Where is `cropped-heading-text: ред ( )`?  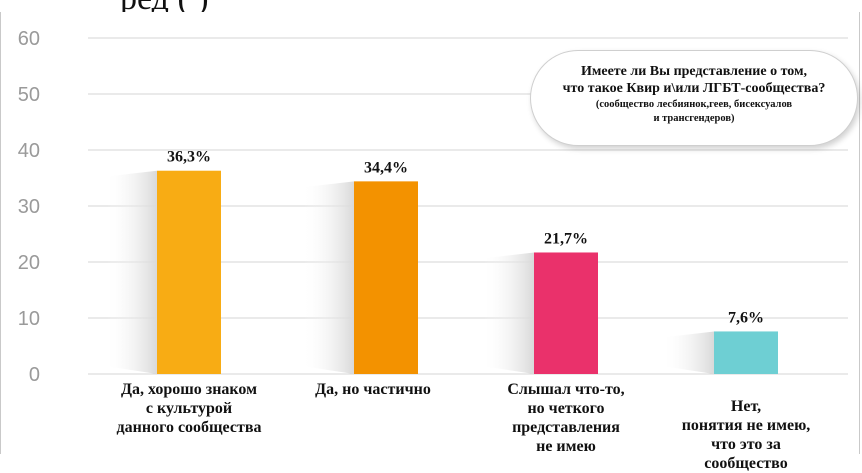
cropped-heading-text: ред ( ) is located at coordinates (164, 6).